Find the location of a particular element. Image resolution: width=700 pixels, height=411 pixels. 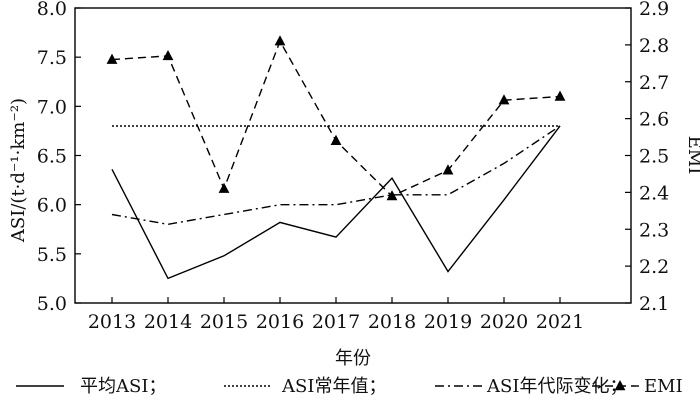

x-axis-ticks: 2013 2014 2015 2016 2017 2018 2019 2020 2021 is located at coordinates (336, 315).